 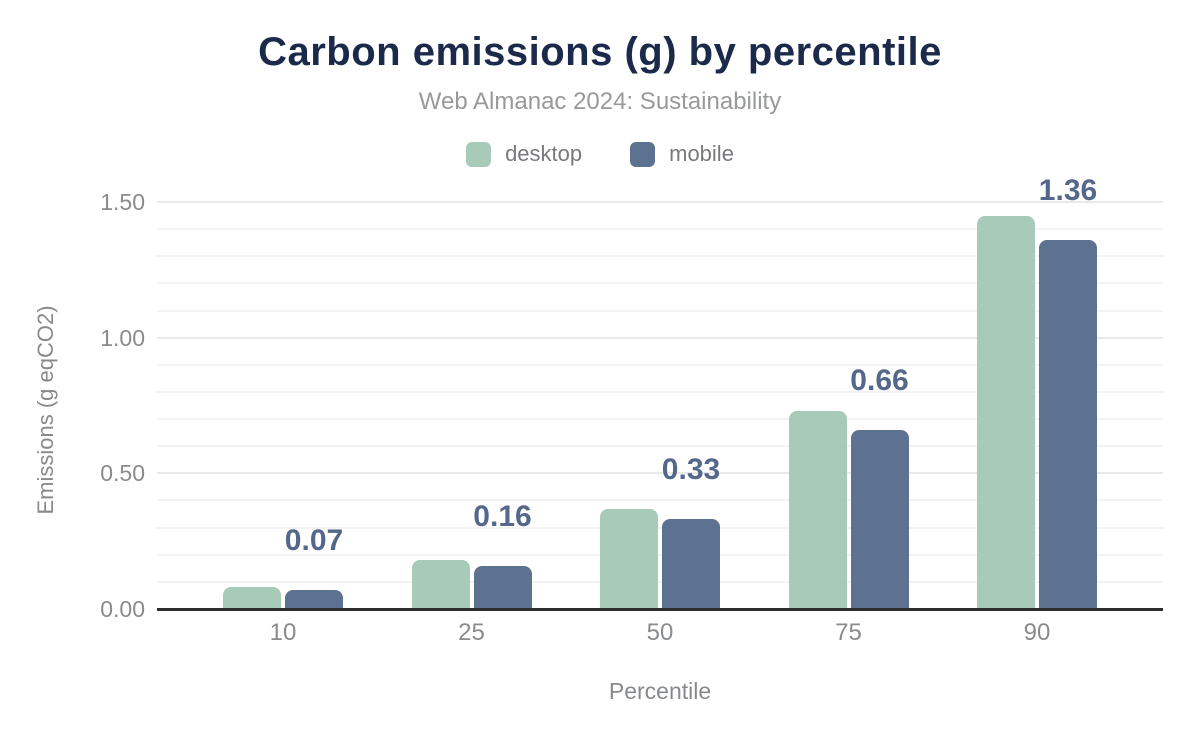 I want to click on bar-desktop-p10, so click(x=252, y=598).